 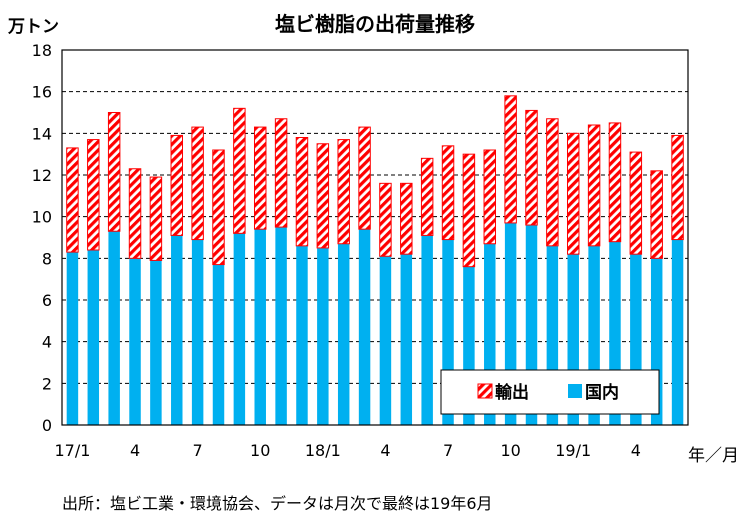 I want to click on bar-export-18/1, so click(x=323, y=196).